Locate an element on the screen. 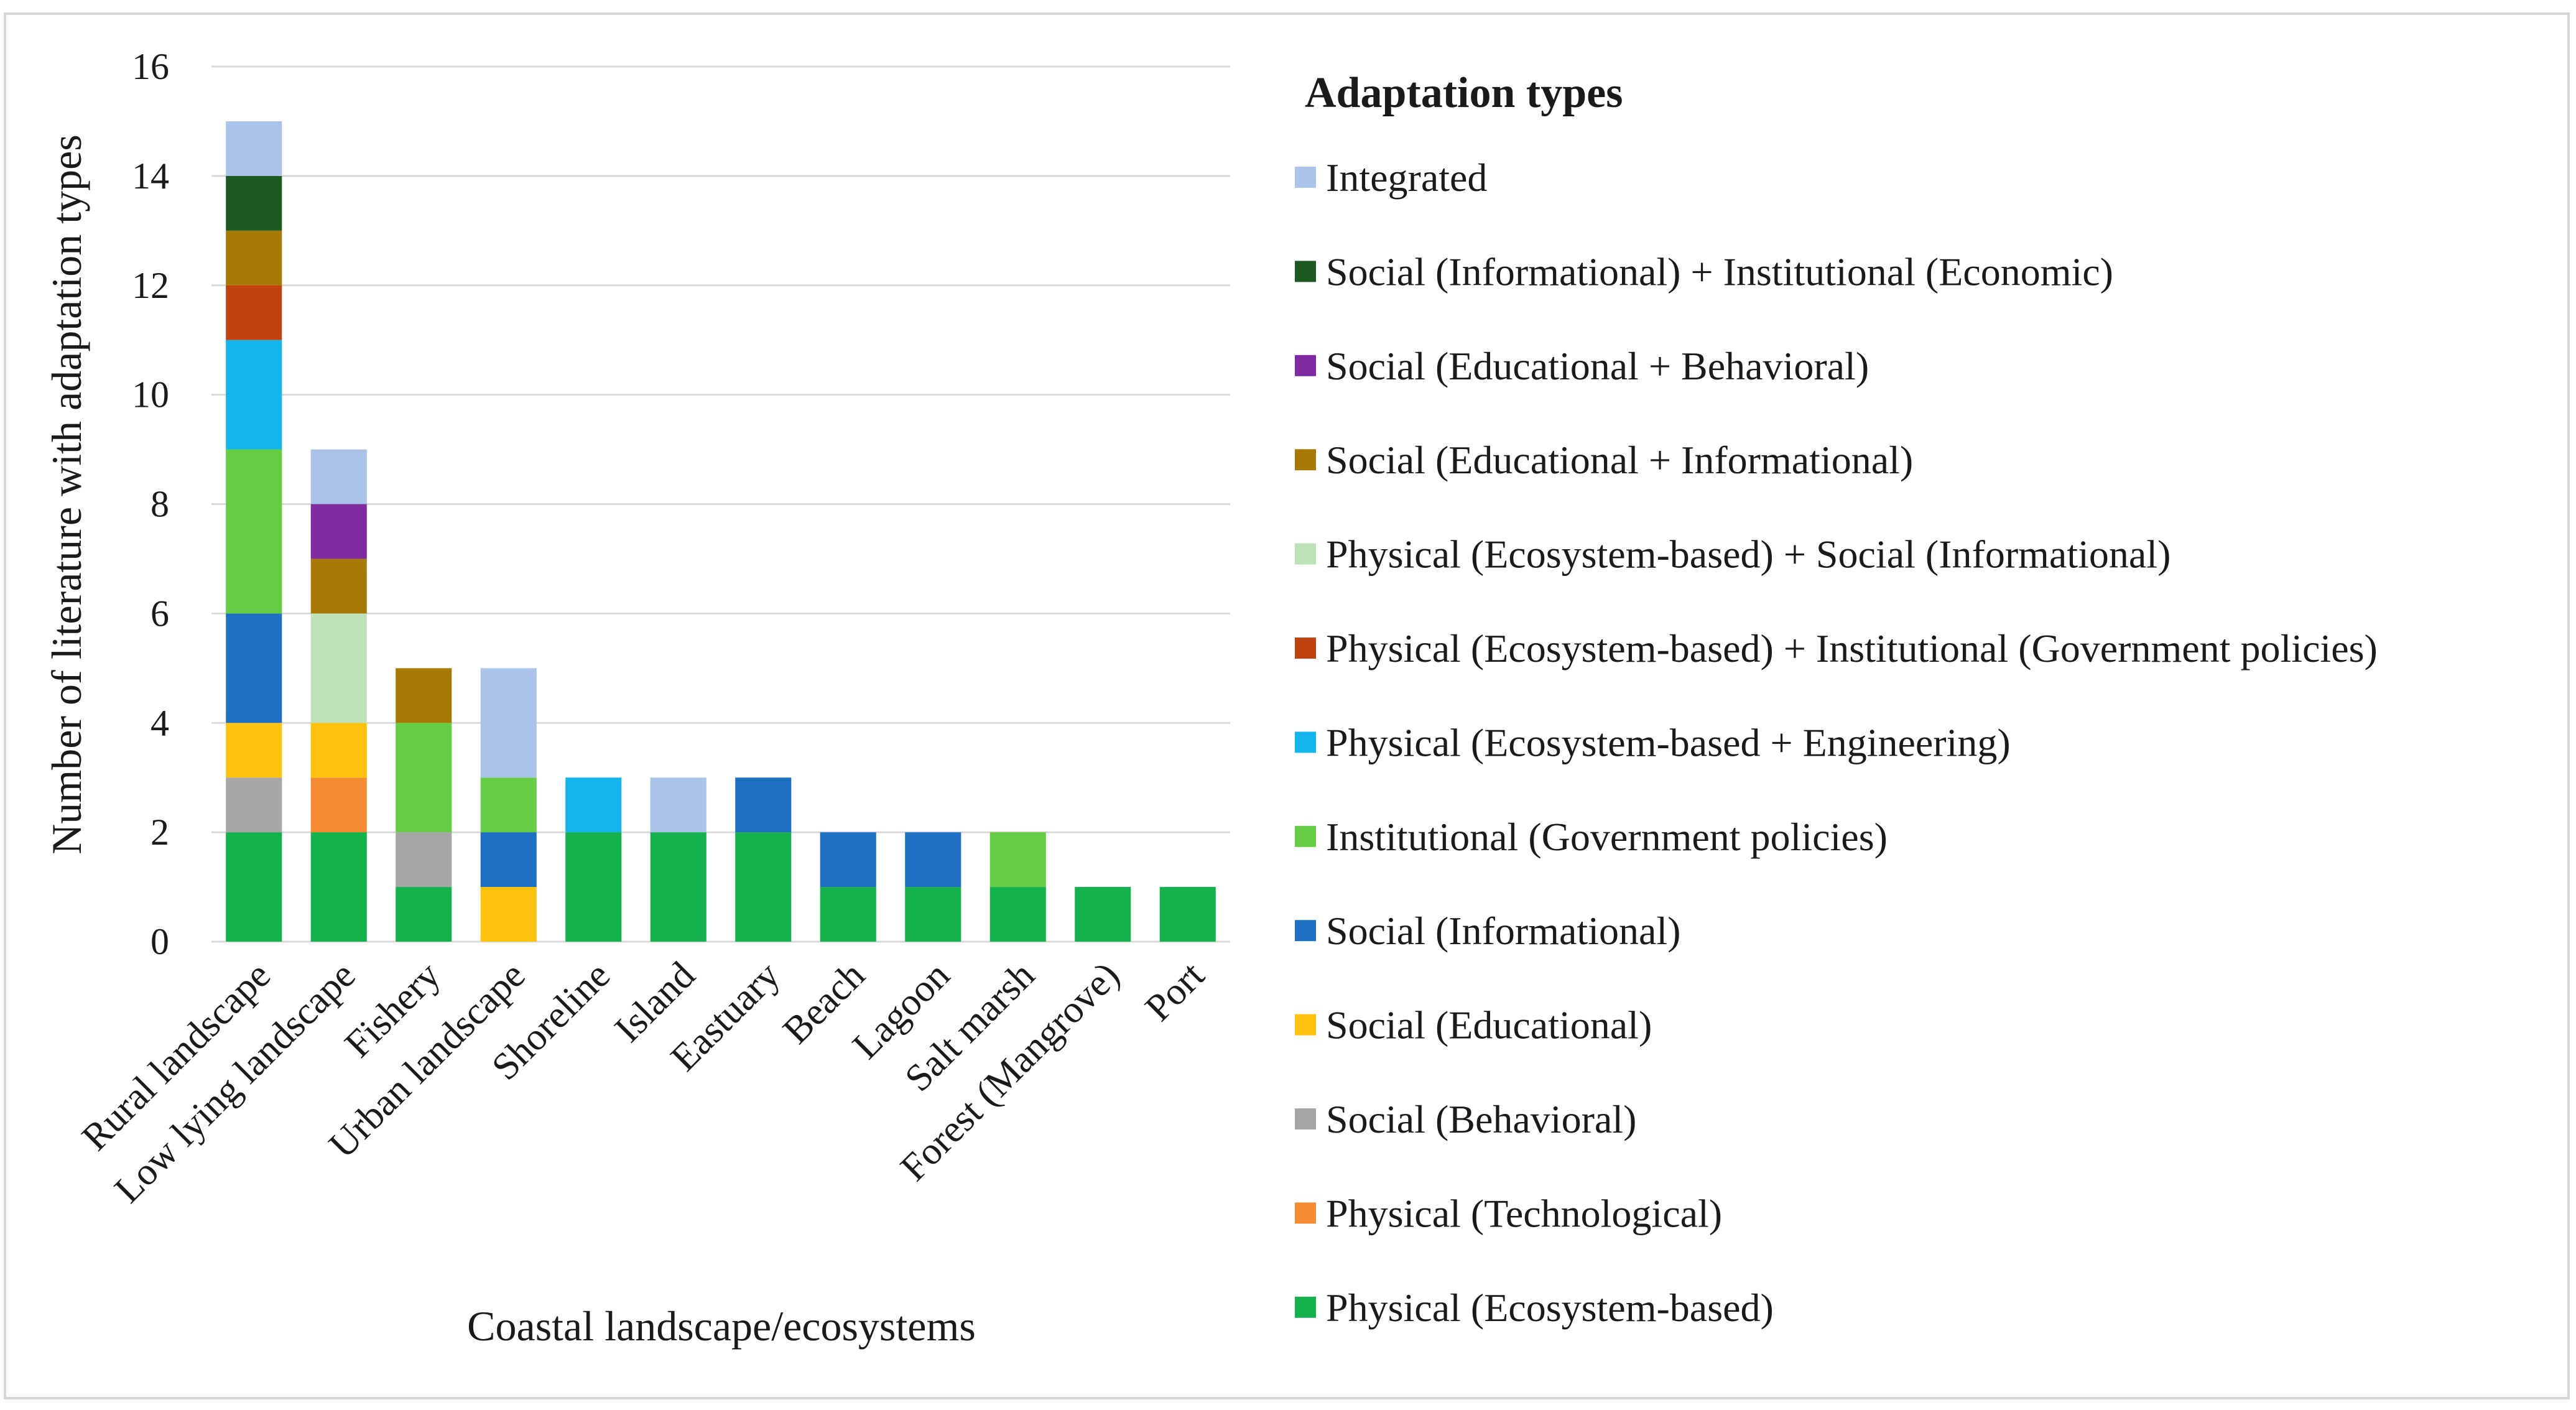 Image resolution: width=2576 pixels, height=1410 pixels. bar-segment-fishery-institutional-government-policies is located at coordinates (424, 778).